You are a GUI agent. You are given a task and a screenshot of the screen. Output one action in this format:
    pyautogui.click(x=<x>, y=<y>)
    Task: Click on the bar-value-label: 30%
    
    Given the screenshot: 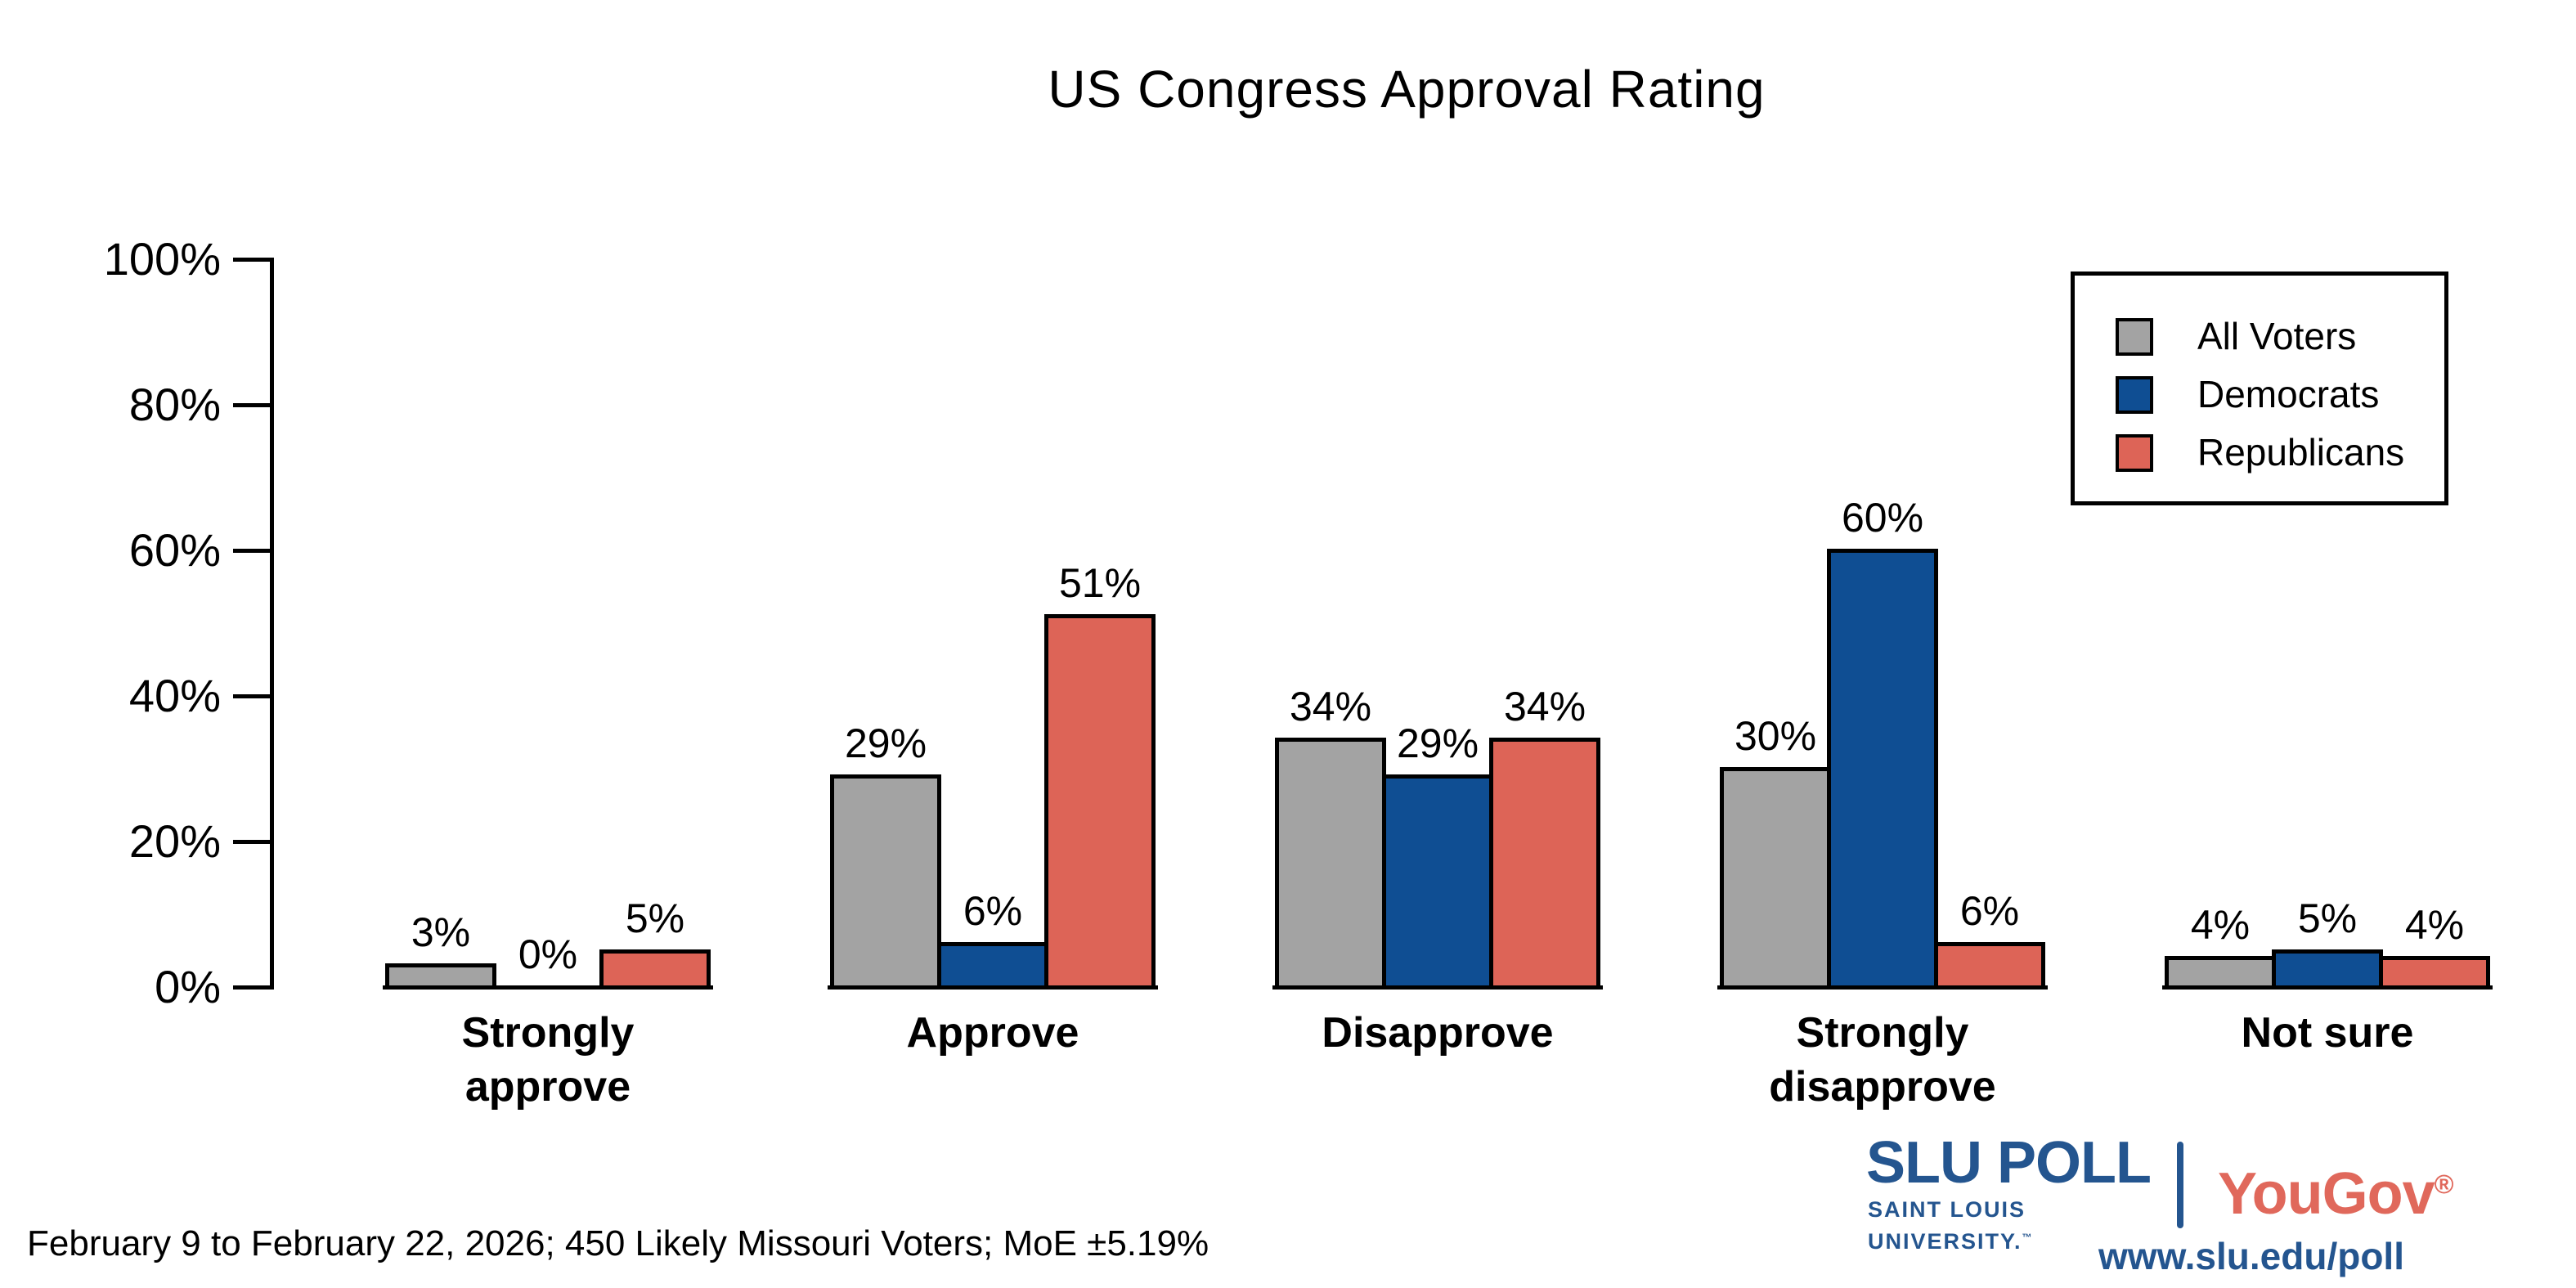 What is the action you would take?
    pyautogui.click(x=1776, y=736)
    